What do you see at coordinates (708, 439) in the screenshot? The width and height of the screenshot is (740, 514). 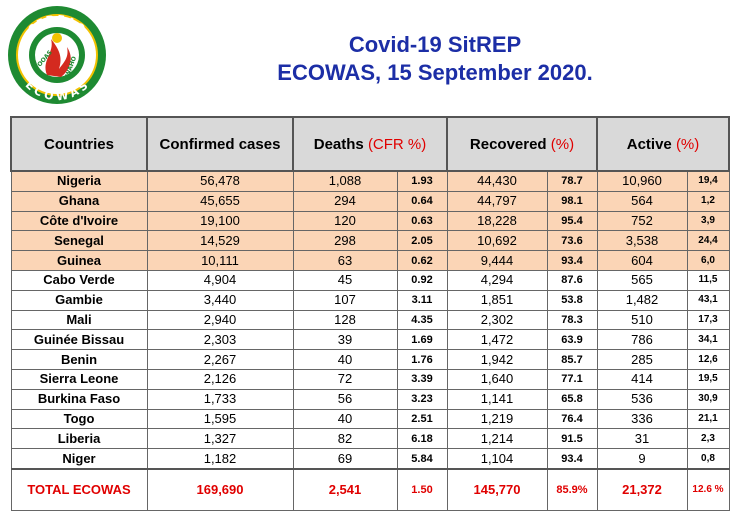 I see `active-pct-cell: 2,3` at bounding box center [708, 439].